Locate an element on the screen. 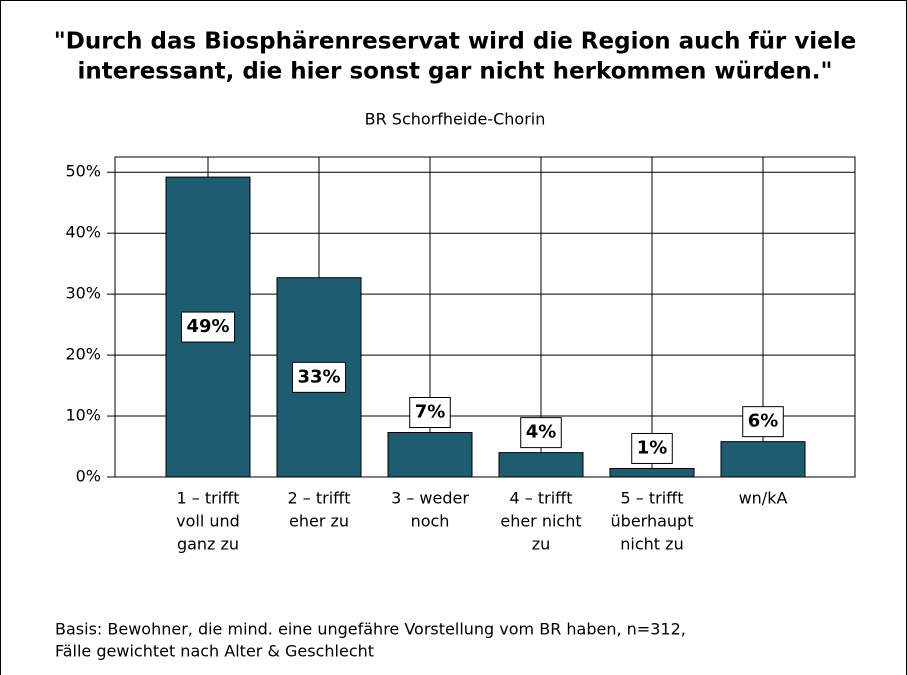 This screenshot has width=907, height=675. x-tick-label: eher nicht is located at coordinates (540, 521).